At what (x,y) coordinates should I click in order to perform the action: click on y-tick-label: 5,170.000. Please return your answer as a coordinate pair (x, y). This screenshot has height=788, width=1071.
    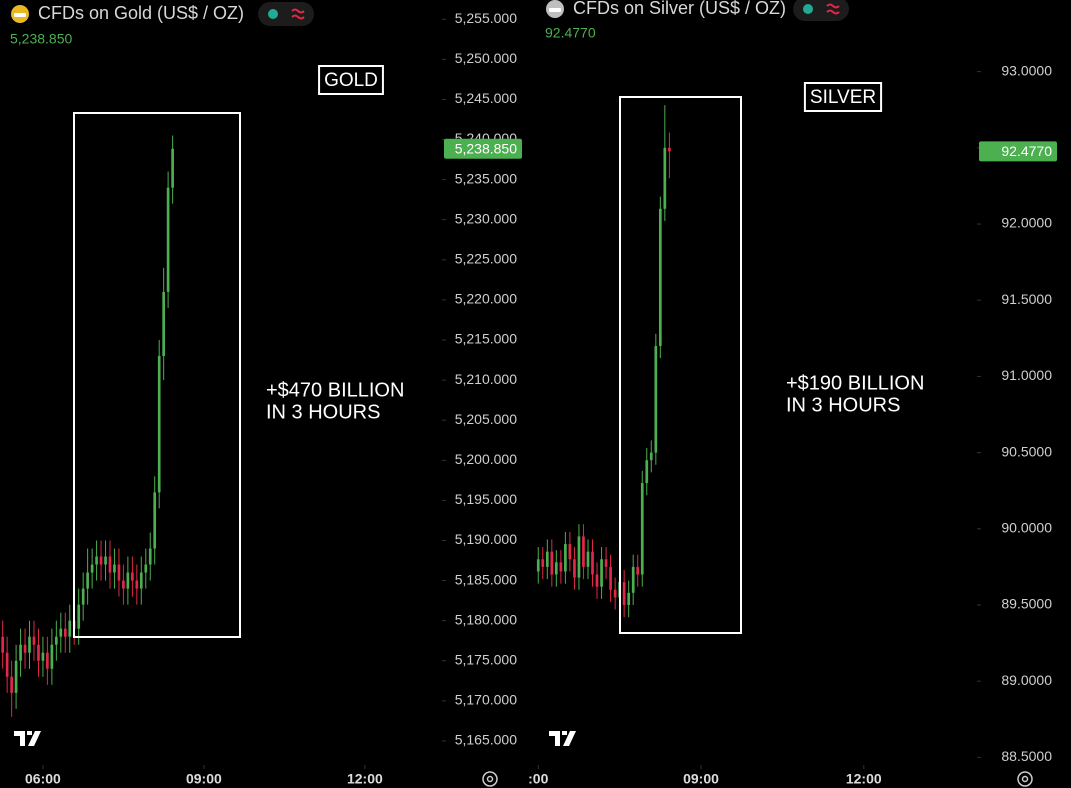
    Looking at the image, I should click on (486, 700).